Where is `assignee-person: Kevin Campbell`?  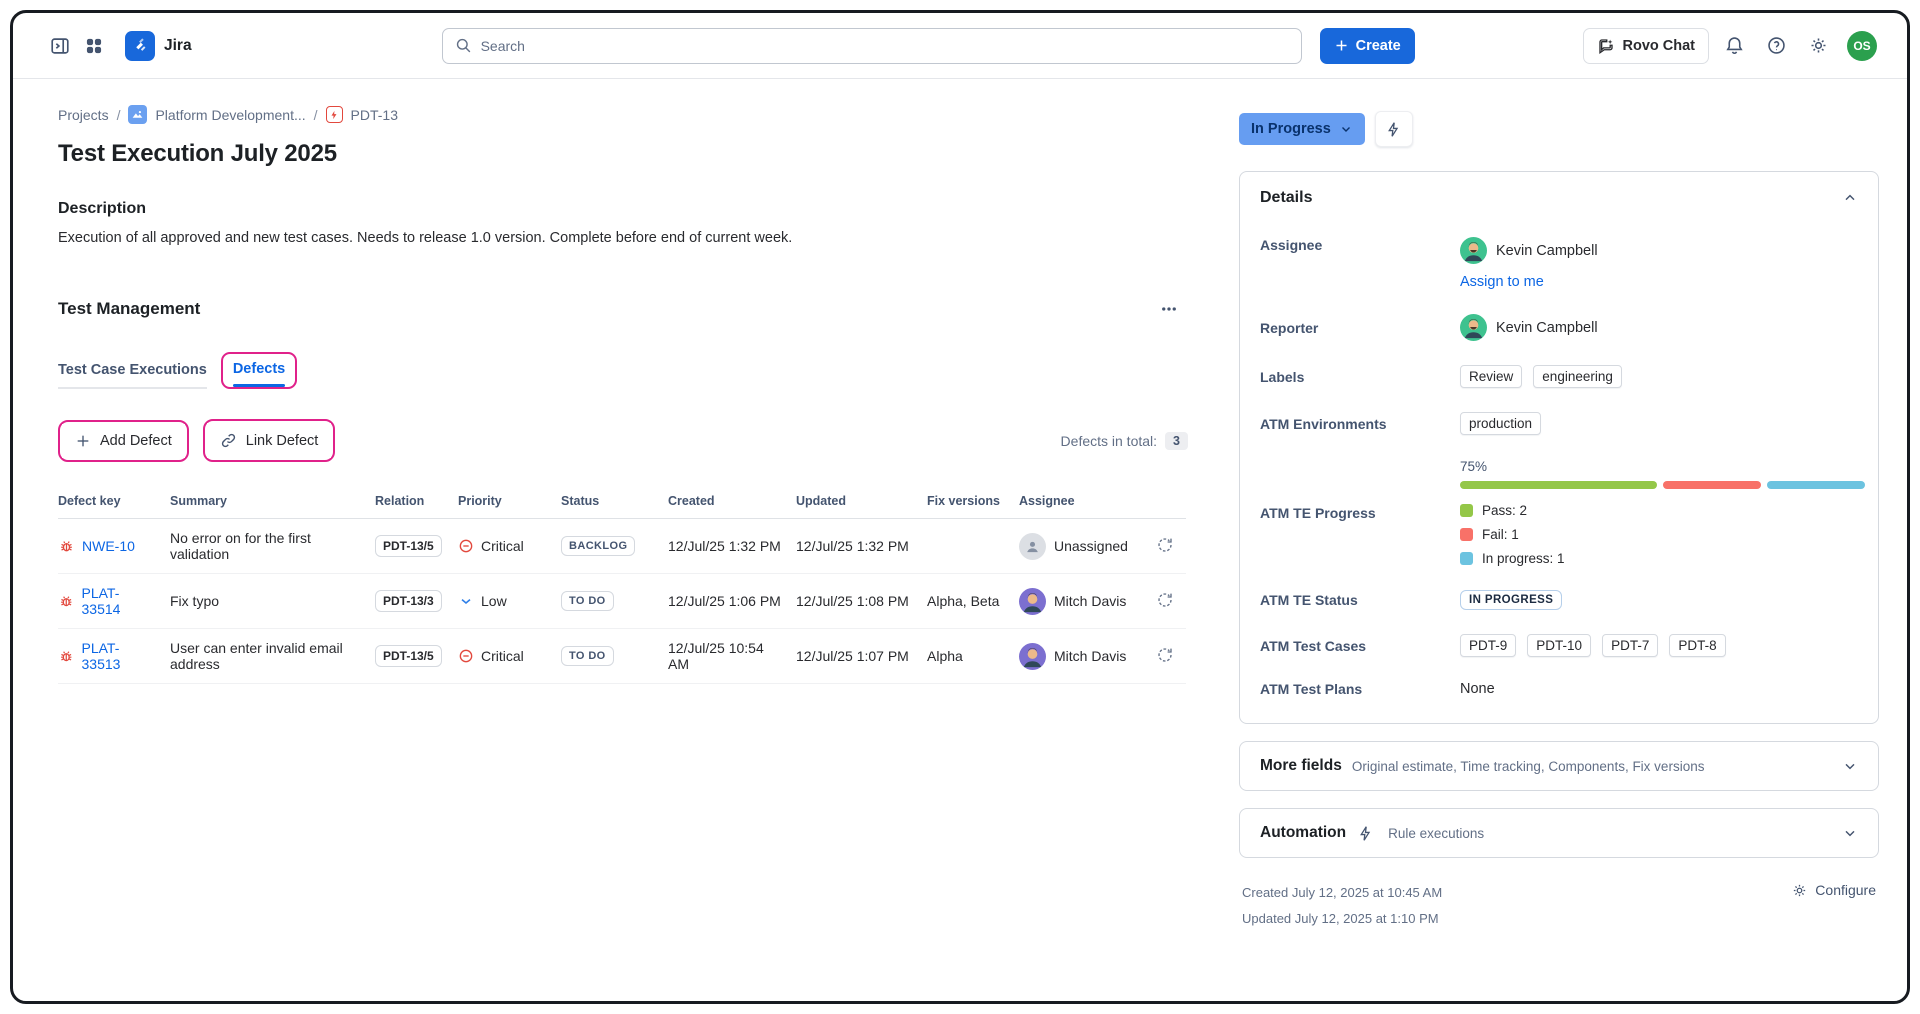 assignee-person: Kevin Campbell is located at coordinates (1659, 250).